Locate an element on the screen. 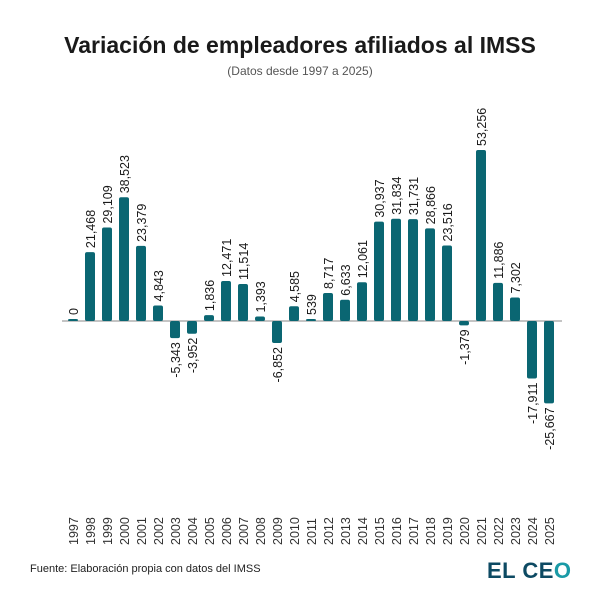  bar-2002 is located at coordinates (158, 313).